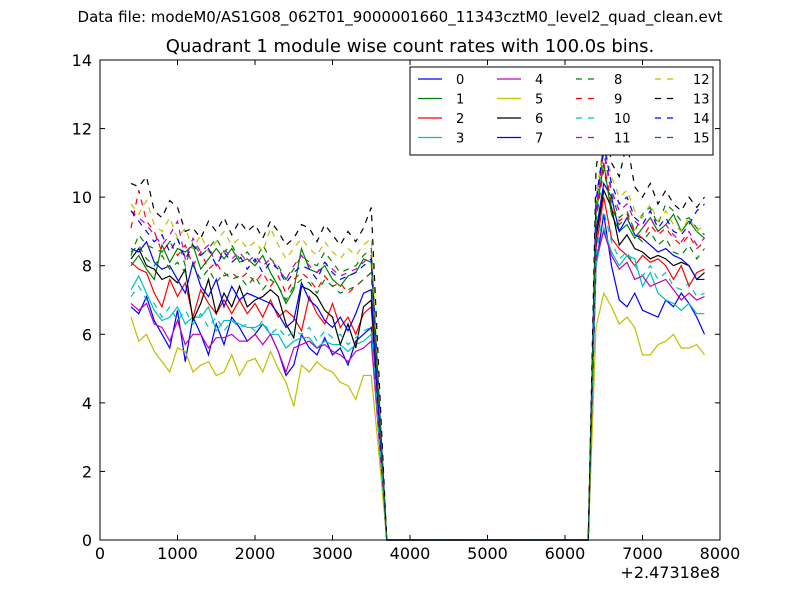 Image resolution: width=800 pixels, height=600 pixels. Describe the element at coordinates (460, 119) in the screenshot. I see `legend-label-2: 2` at that location.